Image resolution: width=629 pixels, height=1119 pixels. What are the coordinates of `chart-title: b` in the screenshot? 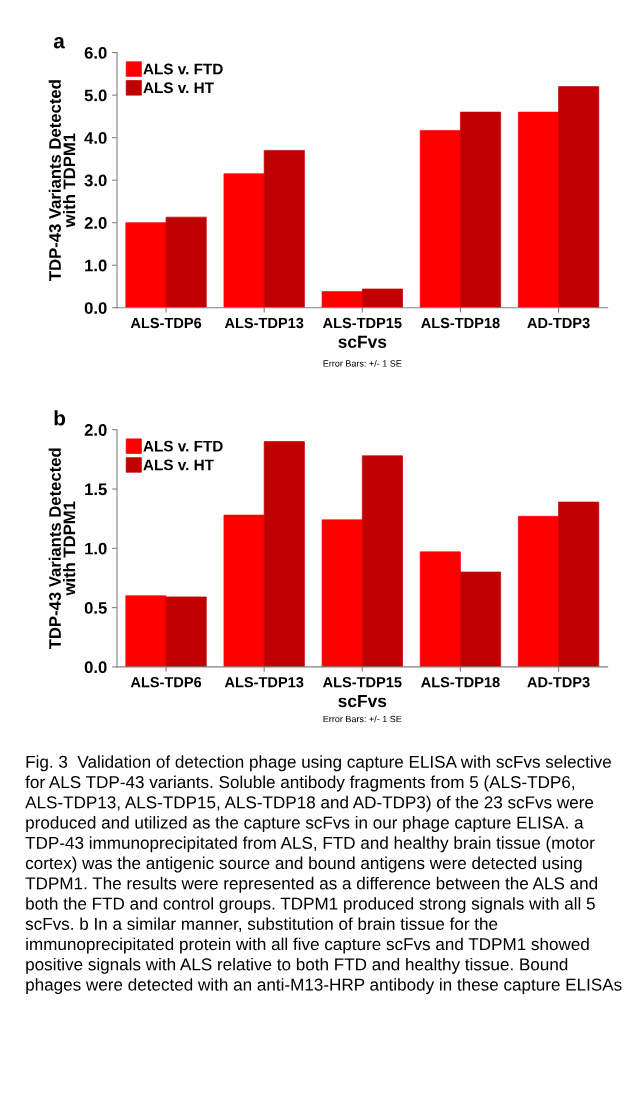 It's located at (60, 418).